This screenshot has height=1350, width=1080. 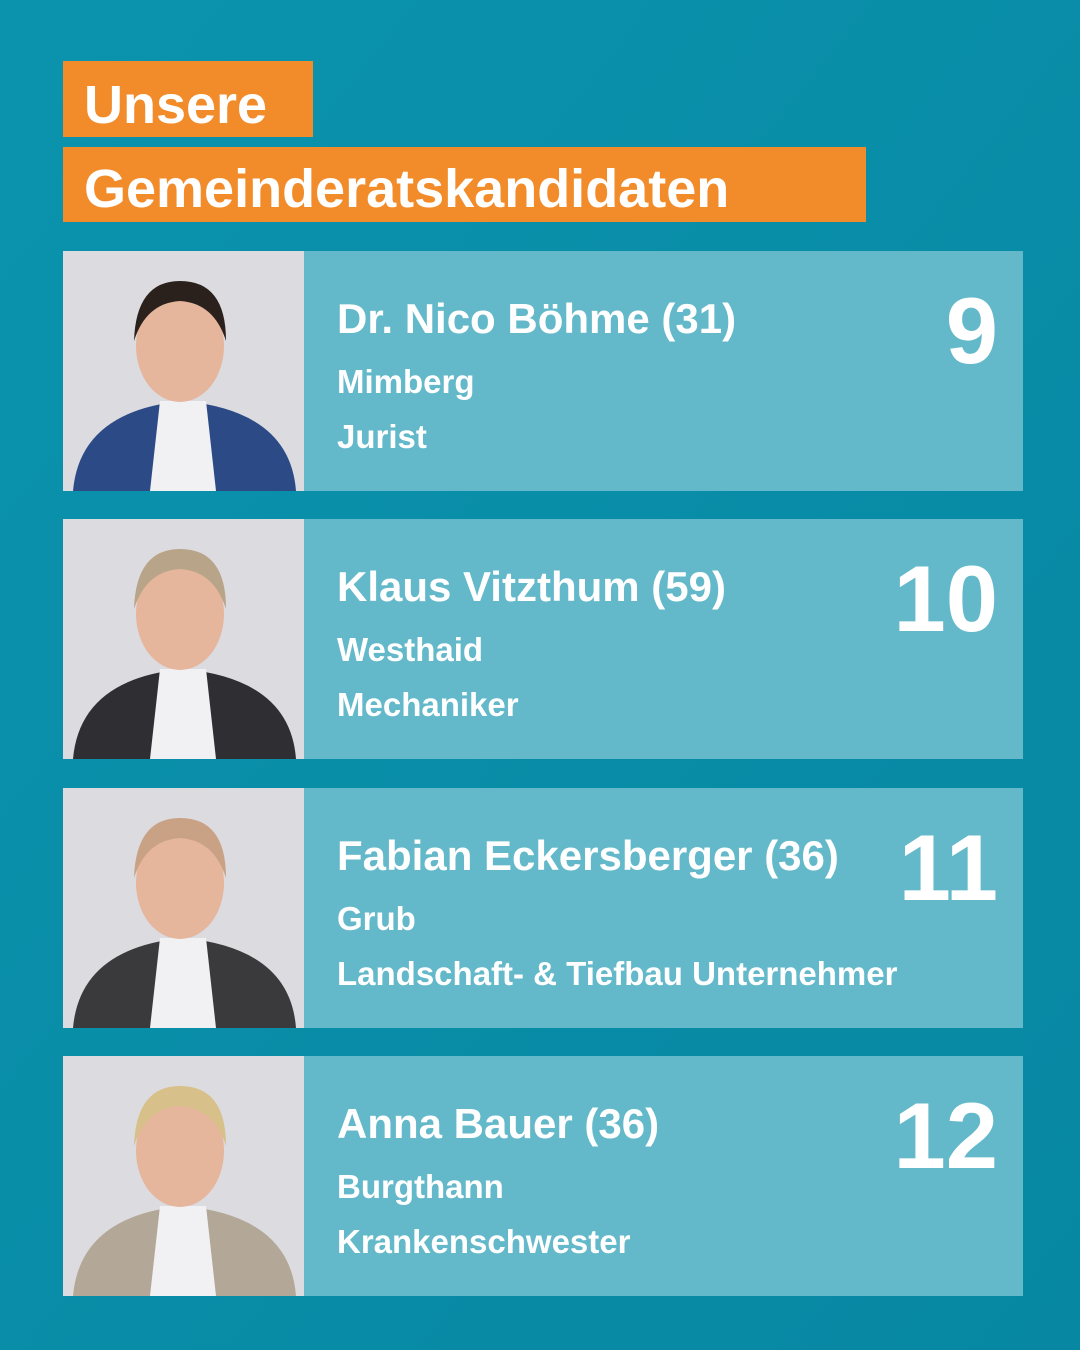 What do you see at coordinates (945, 1135) in the screenshot?
I see `list-number: 12` at bounding box center [945, 1135].